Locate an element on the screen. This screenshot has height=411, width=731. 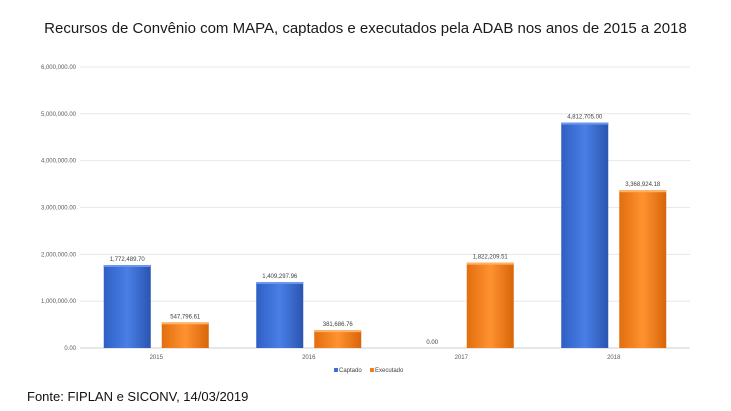
bar-executado-2017 is located at coordinates (490, 305).